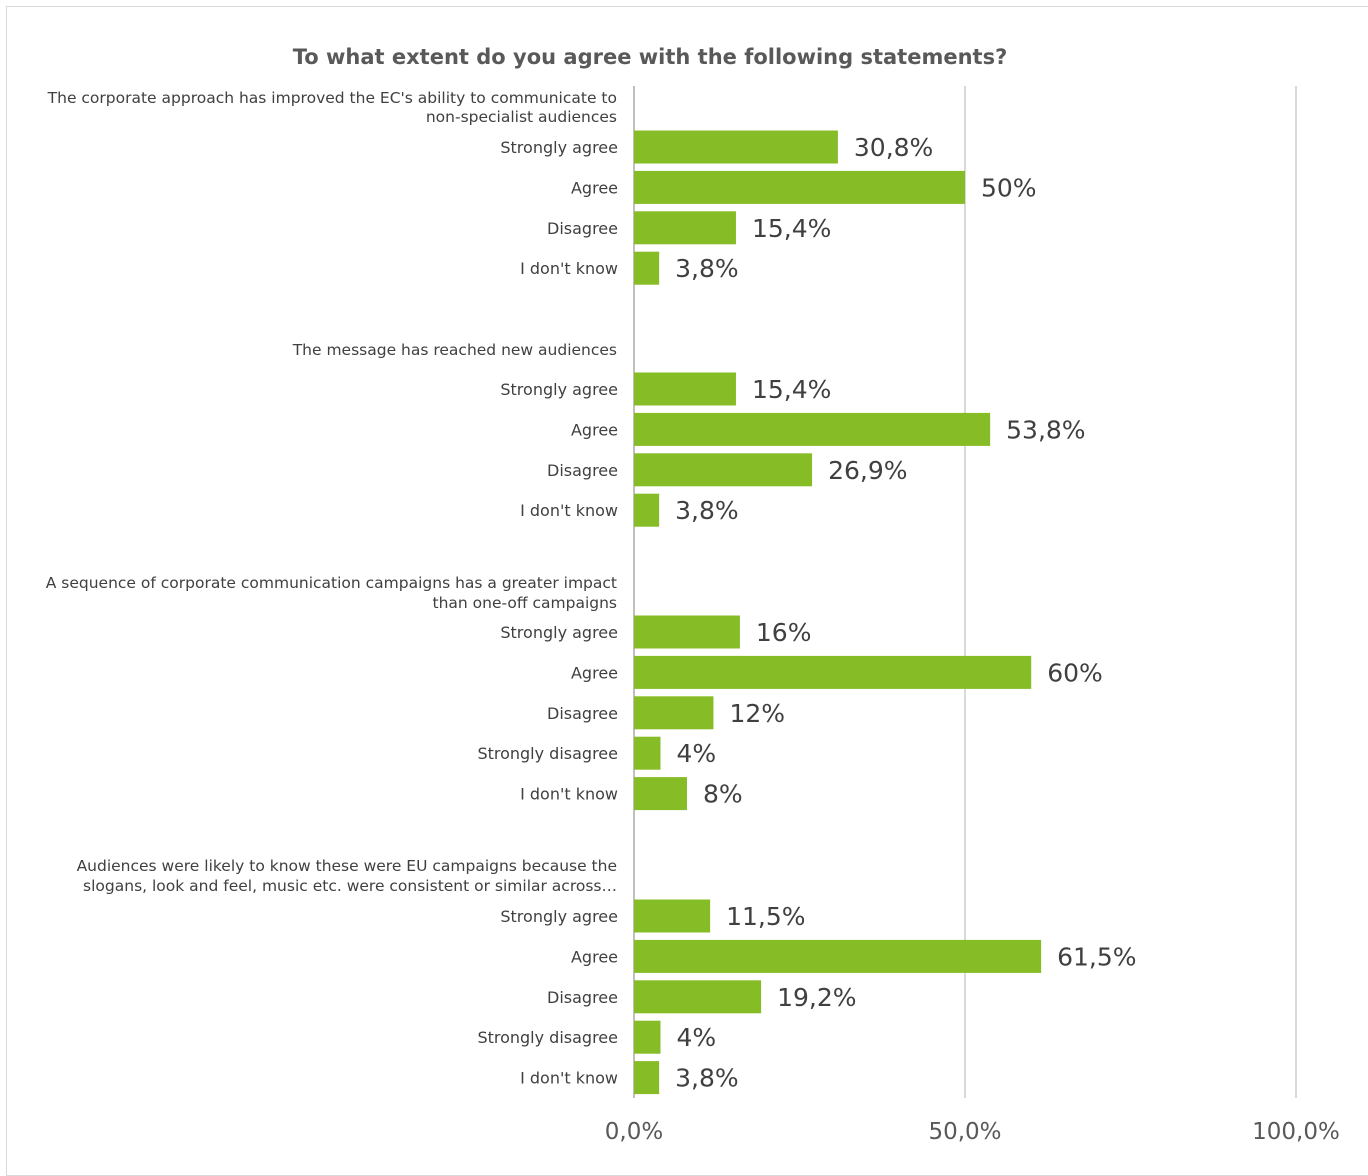 The height and width of the screenshot is (1176, 1368). What do you see at coordinates (964, 1132) in the screenshot?
I see `x-tick-label: 50,0%` at bounding box center [964, 1132].